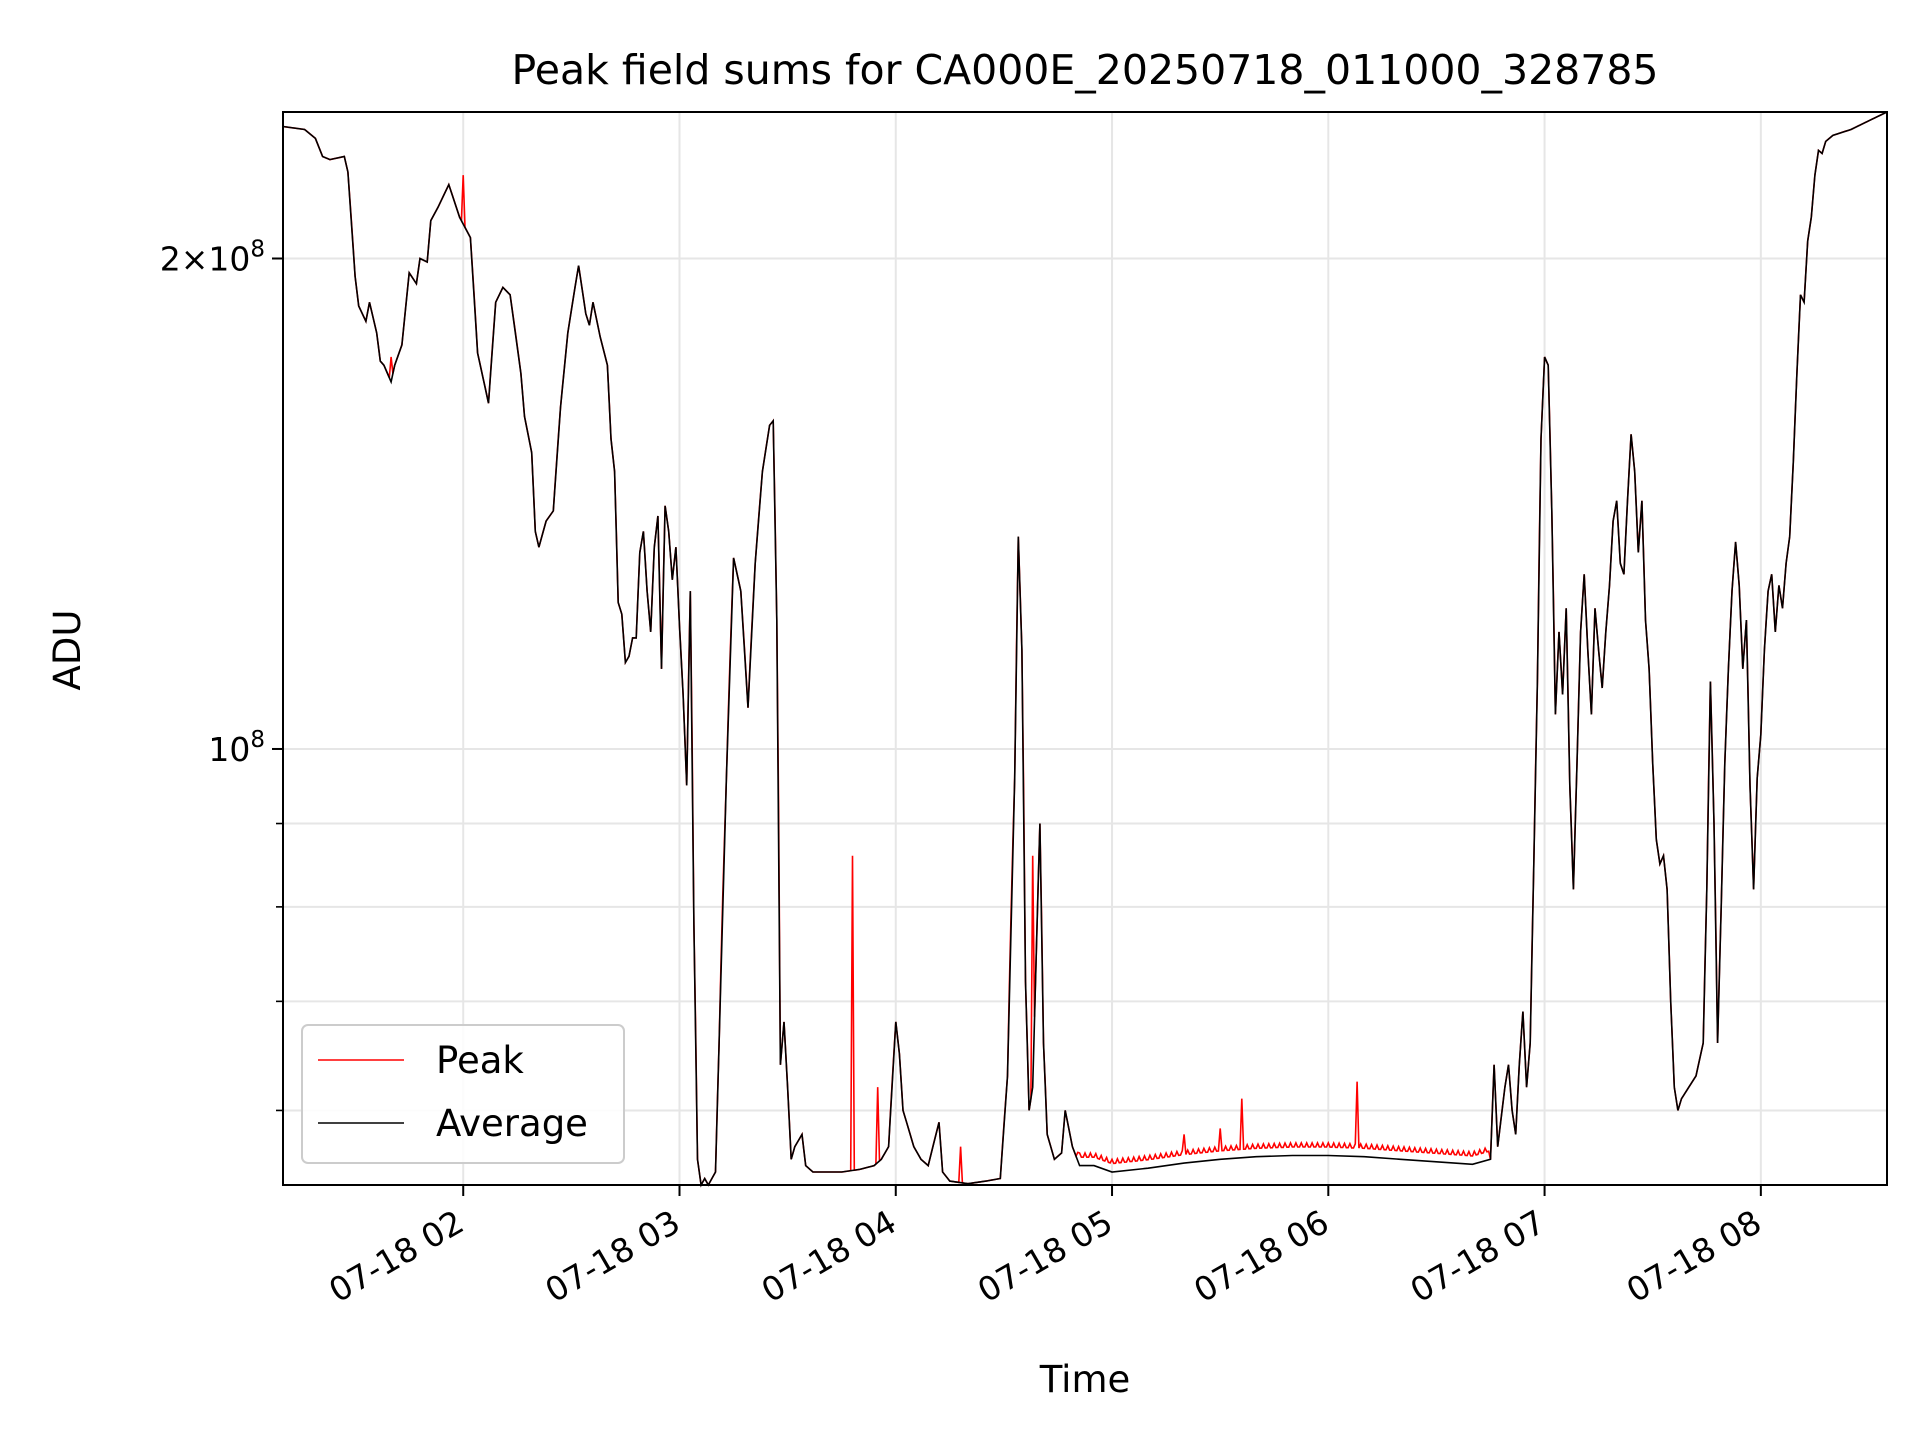 The width and height of the screenshot is (1920, 1440). What do you see at coordinates (512, 1123) in the screenshot?
I see `legend-average-label: Average` at bounding box center [512, 1123].